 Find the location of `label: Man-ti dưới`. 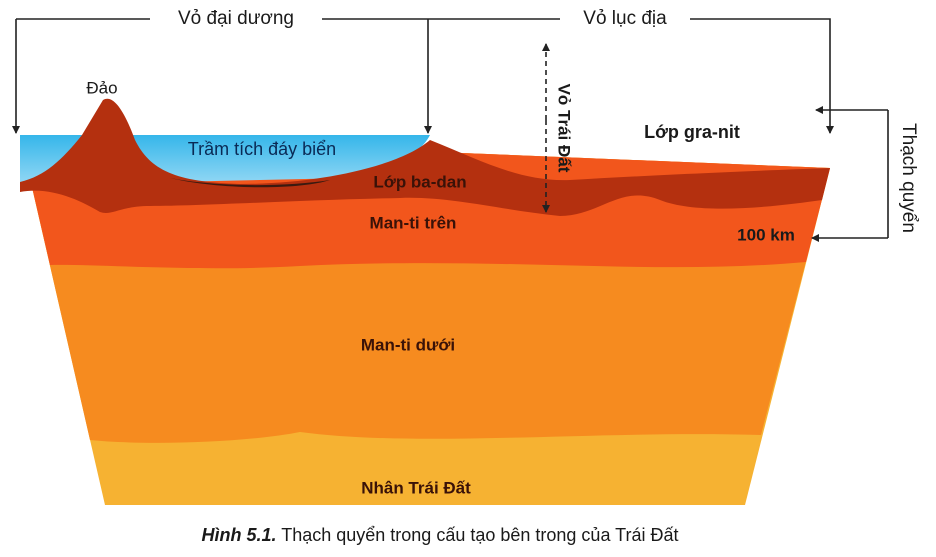

label: Man-ti dưới is located at coordinates (408, 344).